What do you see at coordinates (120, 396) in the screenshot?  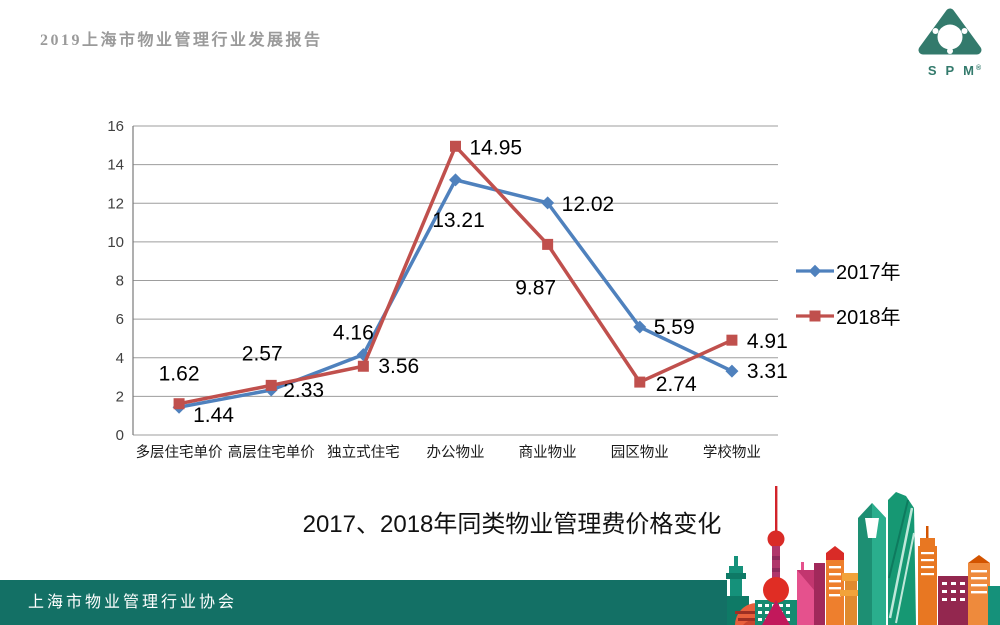 I see `y-axis-tick-label: 2` at bounding box center [120, 396].